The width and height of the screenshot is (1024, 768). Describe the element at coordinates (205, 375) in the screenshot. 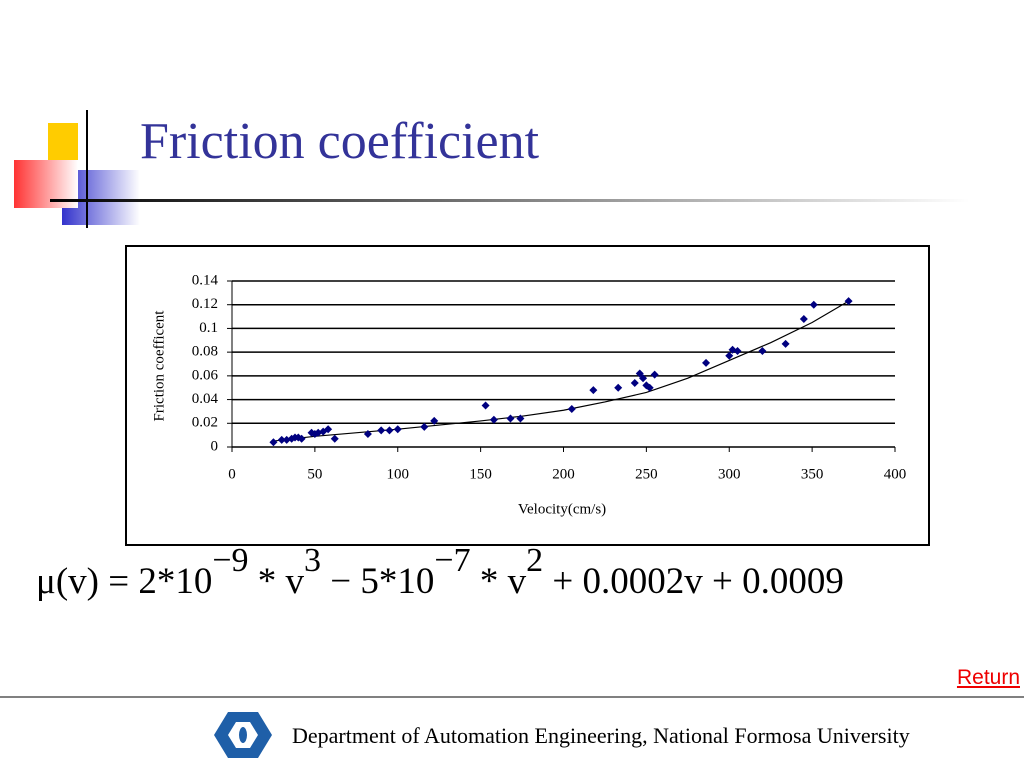

I see `y-tick-label: 0.06` at that location.